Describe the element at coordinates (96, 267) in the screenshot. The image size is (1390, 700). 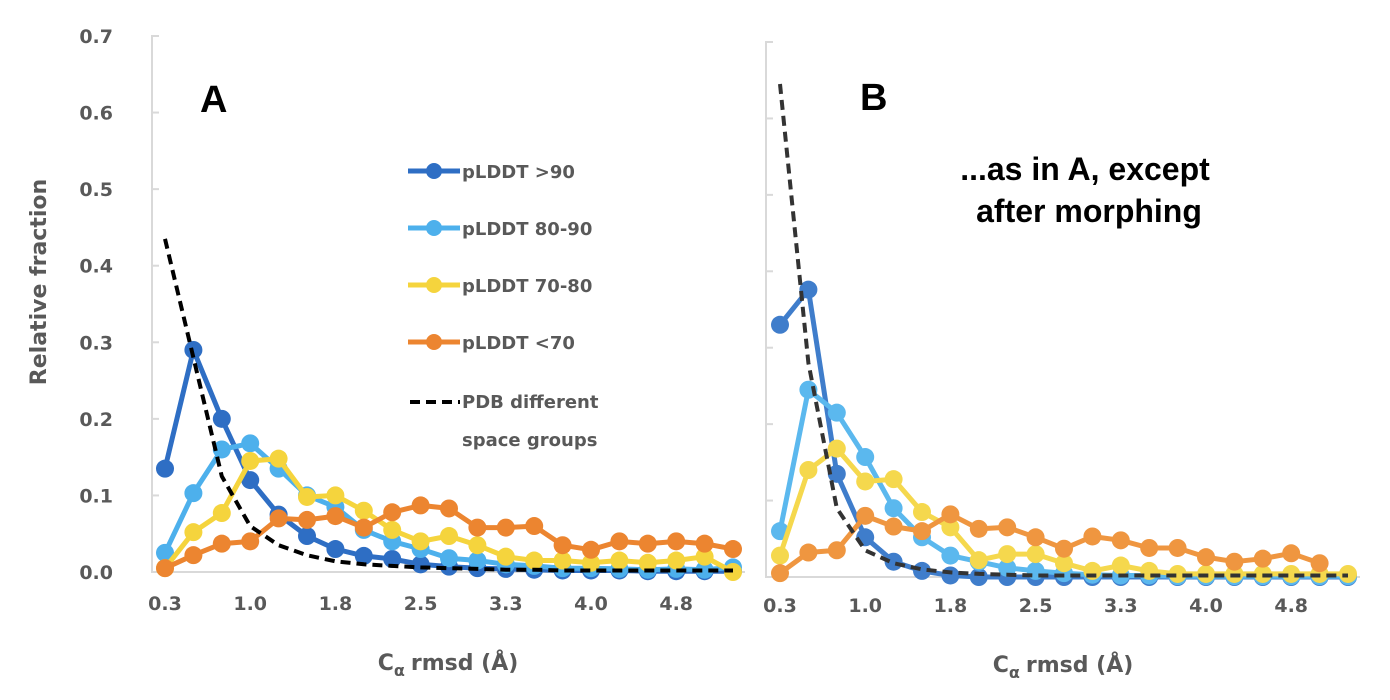
I see `y-tick-label: 0.4` at that location.